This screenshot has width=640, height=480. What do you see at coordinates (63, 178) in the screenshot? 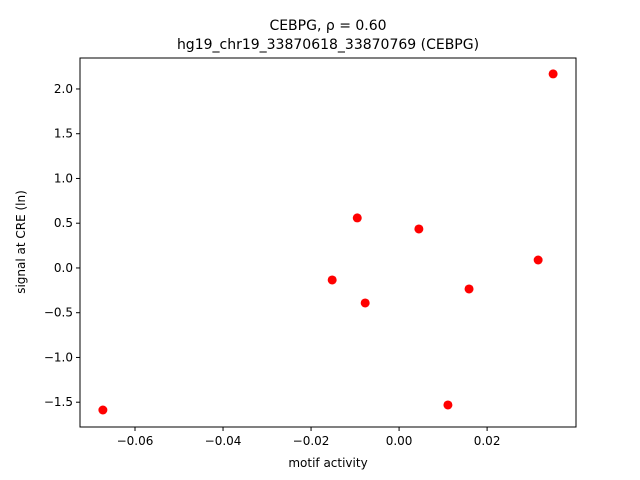
I see `y-tick-label: 1.0` at bounding box center [63, 178].